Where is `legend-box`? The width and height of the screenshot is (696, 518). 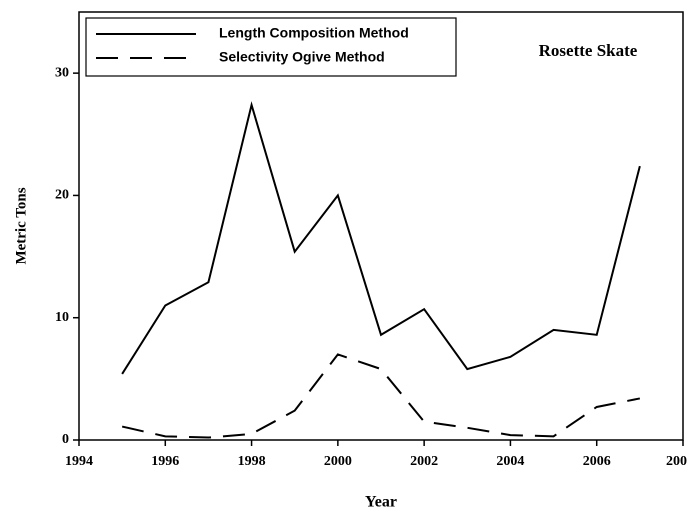 legend-box is located at coordinates (271, 47).